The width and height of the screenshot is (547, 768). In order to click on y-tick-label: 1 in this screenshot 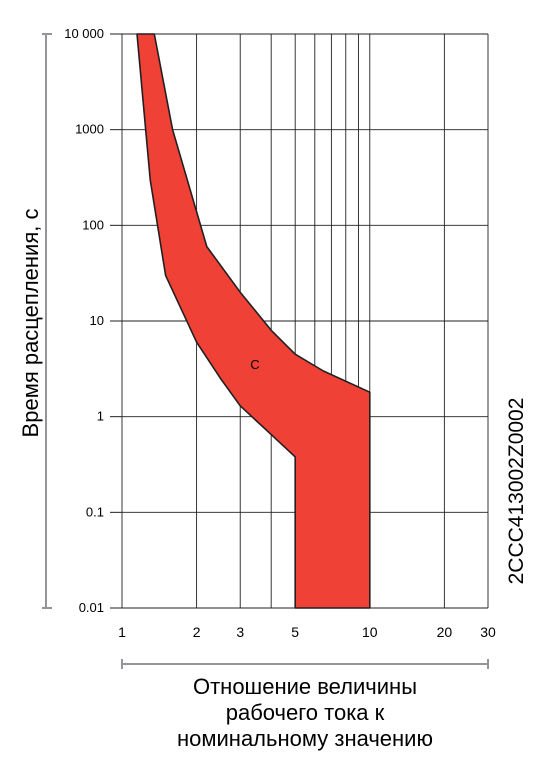, I will do `click(100, 416)`.